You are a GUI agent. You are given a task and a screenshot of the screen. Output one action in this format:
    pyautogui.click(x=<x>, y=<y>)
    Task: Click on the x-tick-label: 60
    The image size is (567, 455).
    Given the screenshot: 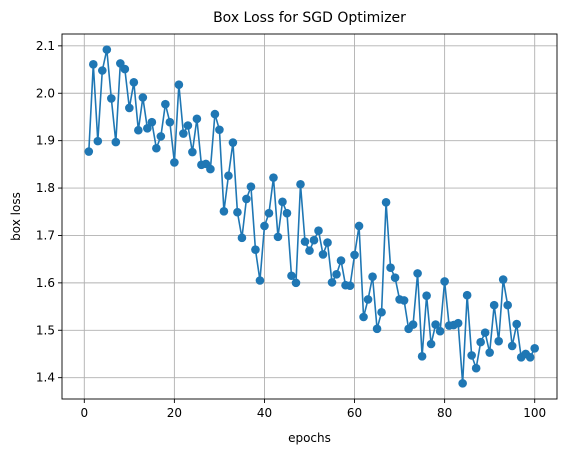 What is the action you would take?
    pyautogui.click(x=354, y=413)
    